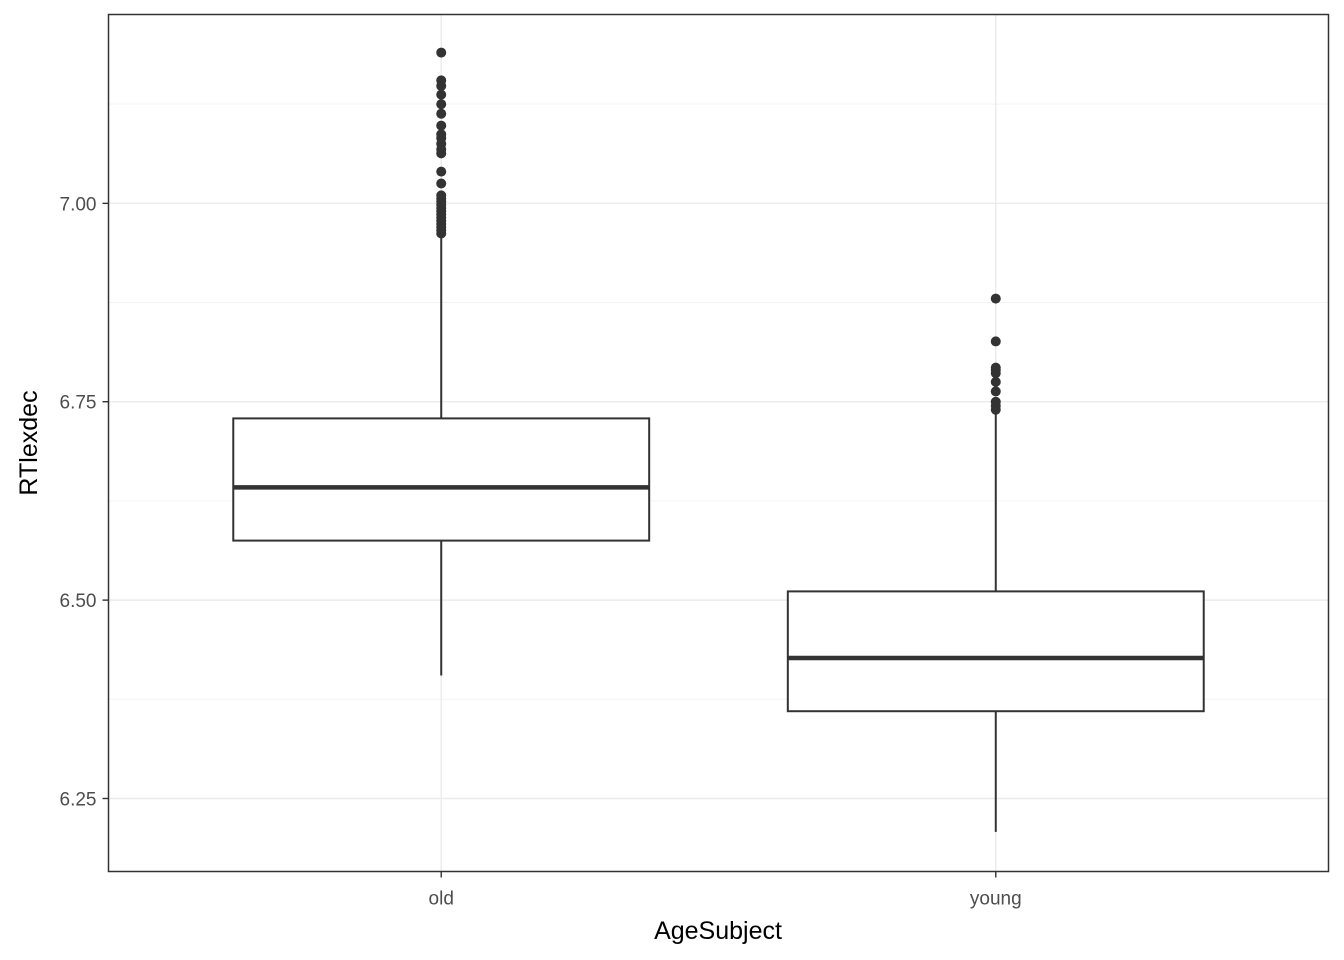 This screenshot has height=960, width=1344. I want to click on box-young, so click(995, 621).